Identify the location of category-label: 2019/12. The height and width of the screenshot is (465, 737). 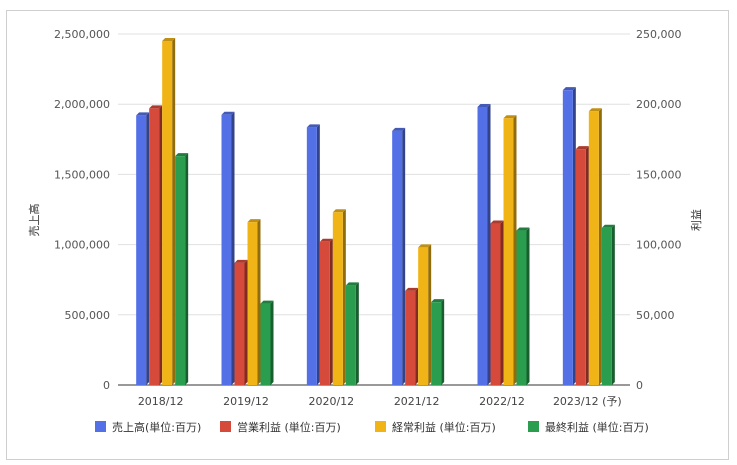
(246, 401).